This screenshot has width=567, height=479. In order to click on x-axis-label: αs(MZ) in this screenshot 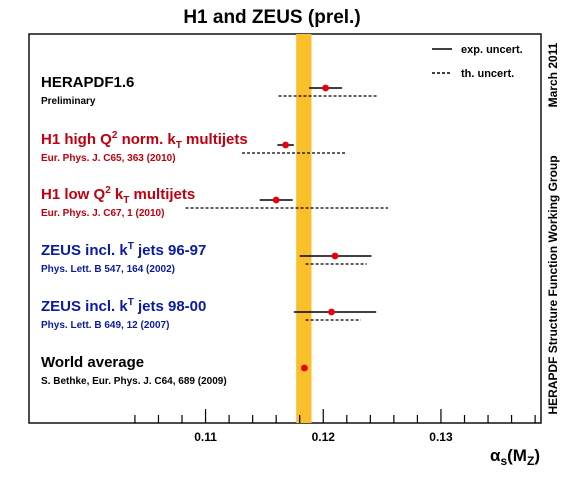, I will do `click(515, 457)`.